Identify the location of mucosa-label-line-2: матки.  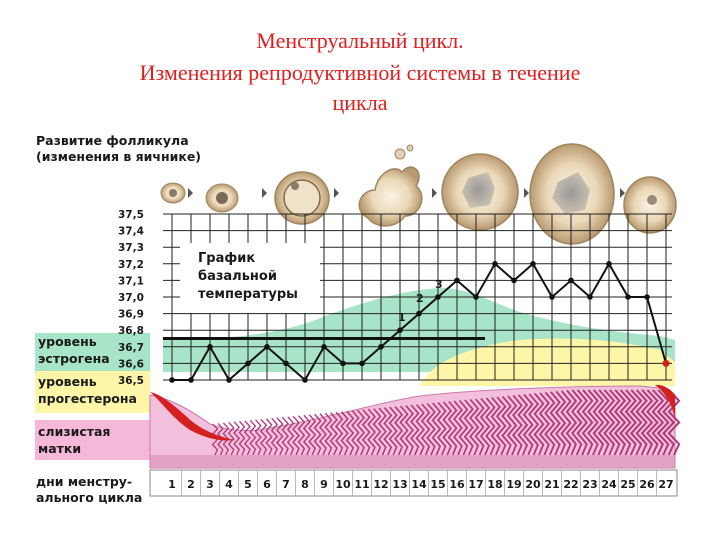
(60, 448).